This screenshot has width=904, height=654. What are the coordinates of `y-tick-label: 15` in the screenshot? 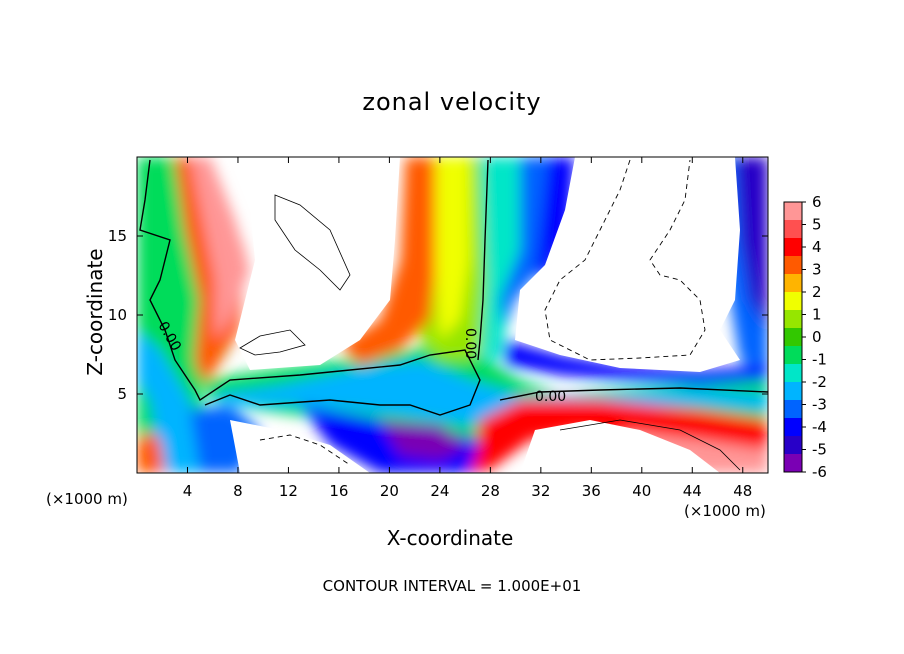 It's located at (117, 236).